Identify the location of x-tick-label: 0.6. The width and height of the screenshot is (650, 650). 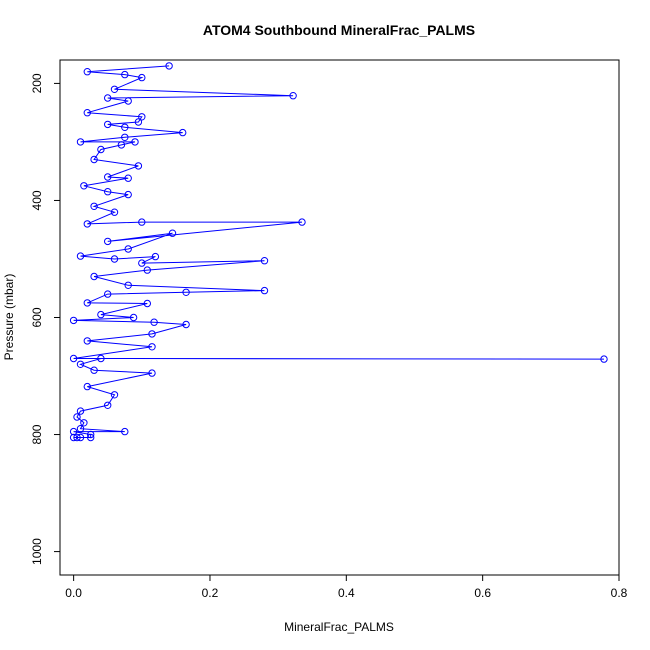
(482, 593).